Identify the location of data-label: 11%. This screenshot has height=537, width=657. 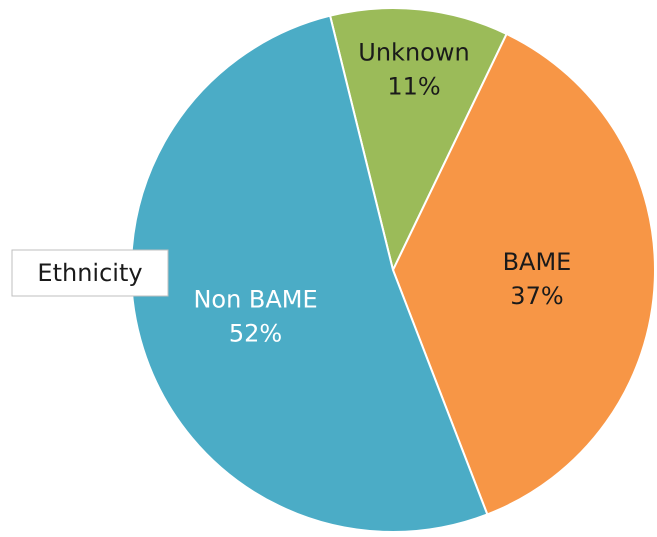
(414, 86).